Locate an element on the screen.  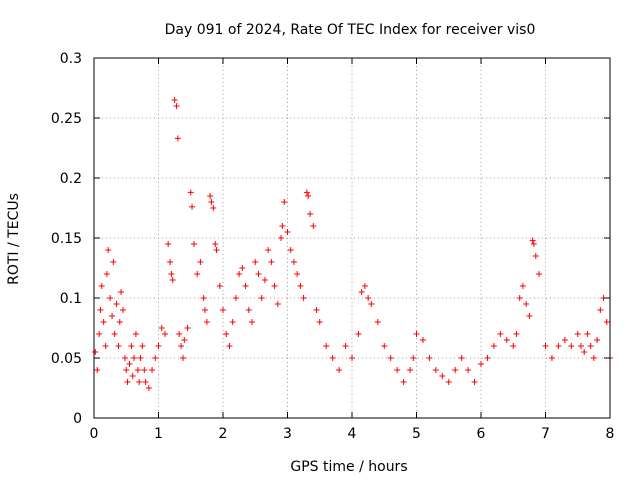
y-tick-label: 0.2 is located at coordinates (71, 179).